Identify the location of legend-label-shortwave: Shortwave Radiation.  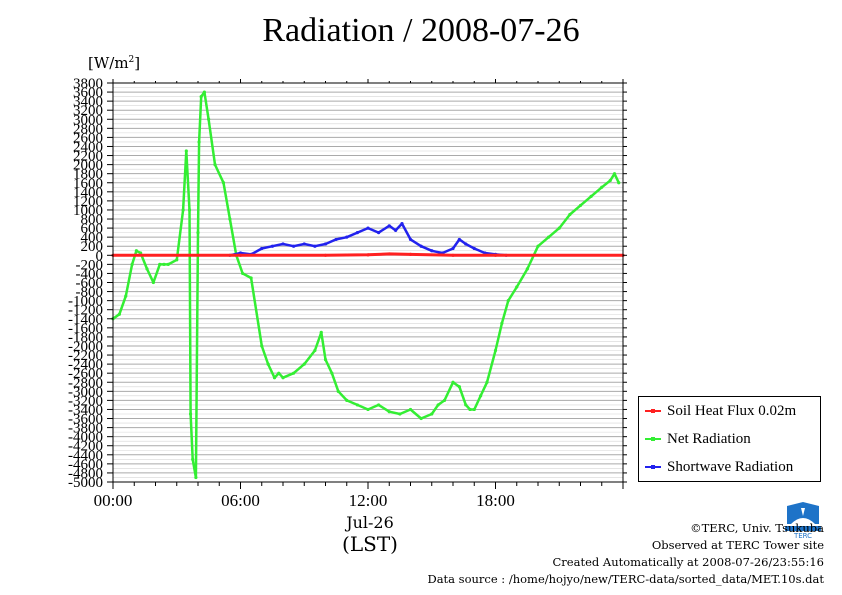
(730, 466).